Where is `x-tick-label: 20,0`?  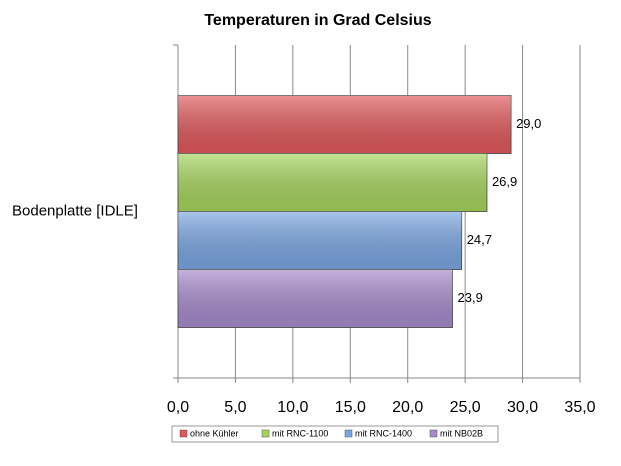
x-tick-label: 20,0 is located at coordinates (407, 407).